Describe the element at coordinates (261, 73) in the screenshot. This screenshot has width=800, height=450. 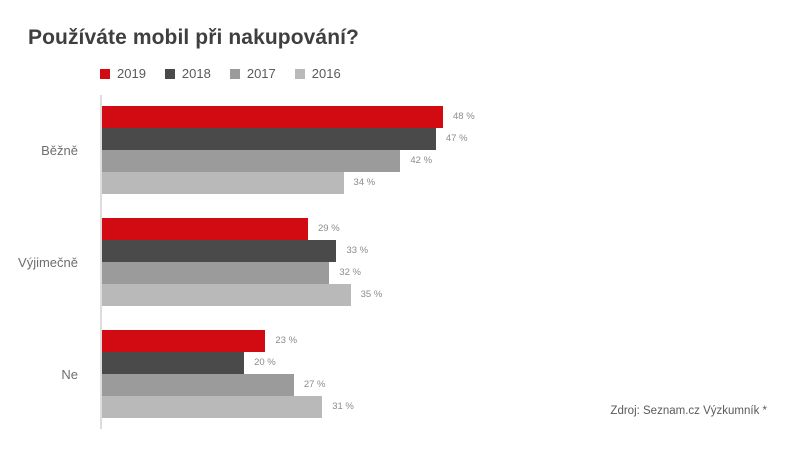
I see `legend-label: 2017` at that location.